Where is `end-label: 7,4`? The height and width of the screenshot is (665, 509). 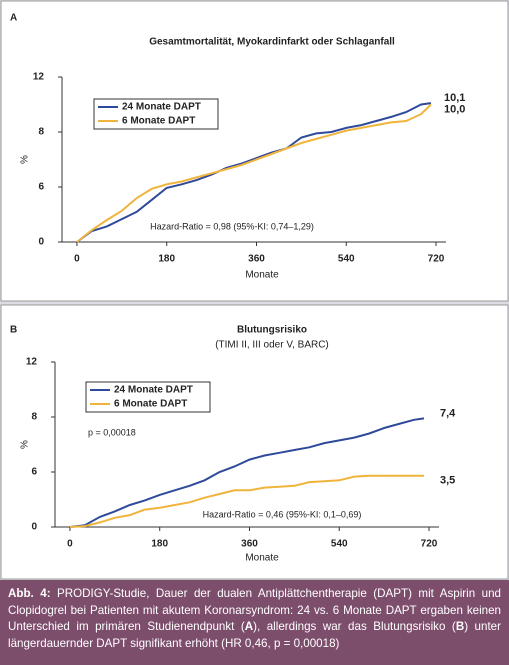
end-label: 7,4 is located at coordinates (448, 413).